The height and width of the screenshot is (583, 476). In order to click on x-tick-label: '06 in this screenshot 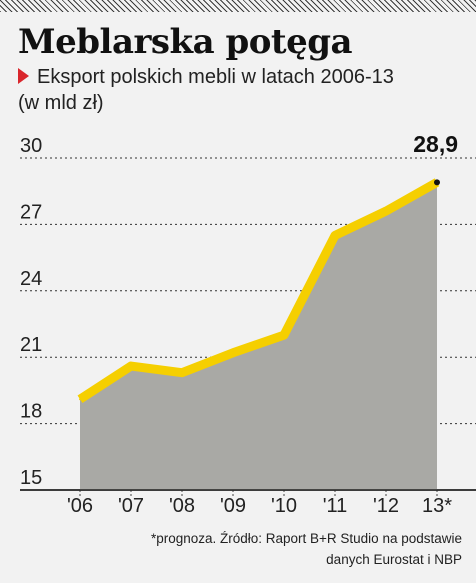, I will do `click(80, 506)`.